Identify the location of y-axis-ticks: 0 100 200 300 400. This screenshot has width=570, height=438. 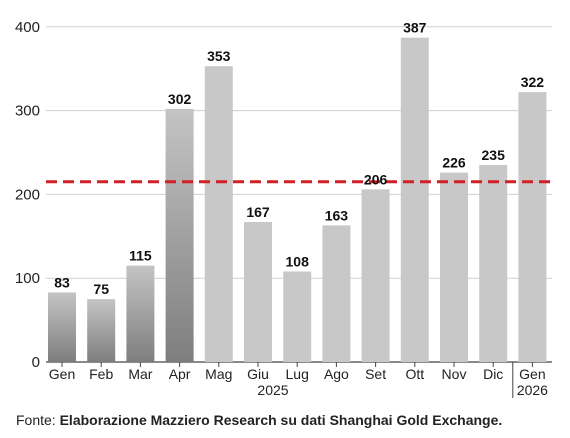
(27, 195).